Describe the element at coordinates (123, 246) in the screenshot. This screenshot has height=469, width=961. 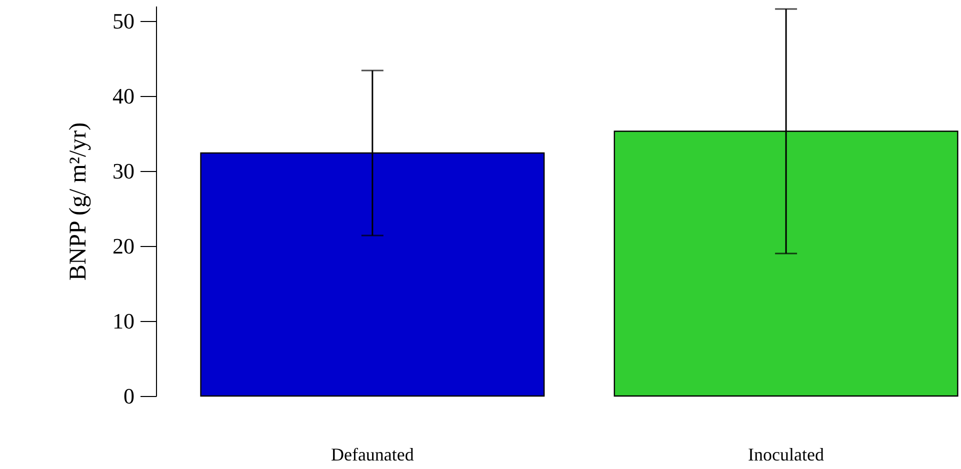
I see `y-tick-label: 20` at that location.